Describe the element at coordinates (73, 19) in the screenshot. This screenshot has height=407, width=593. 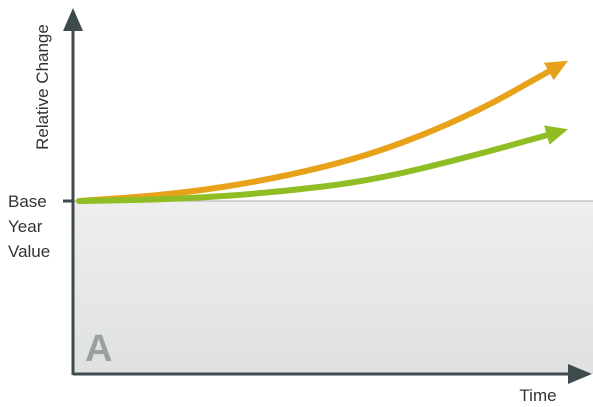
I see `y-axis-arrow-icon` at that location.